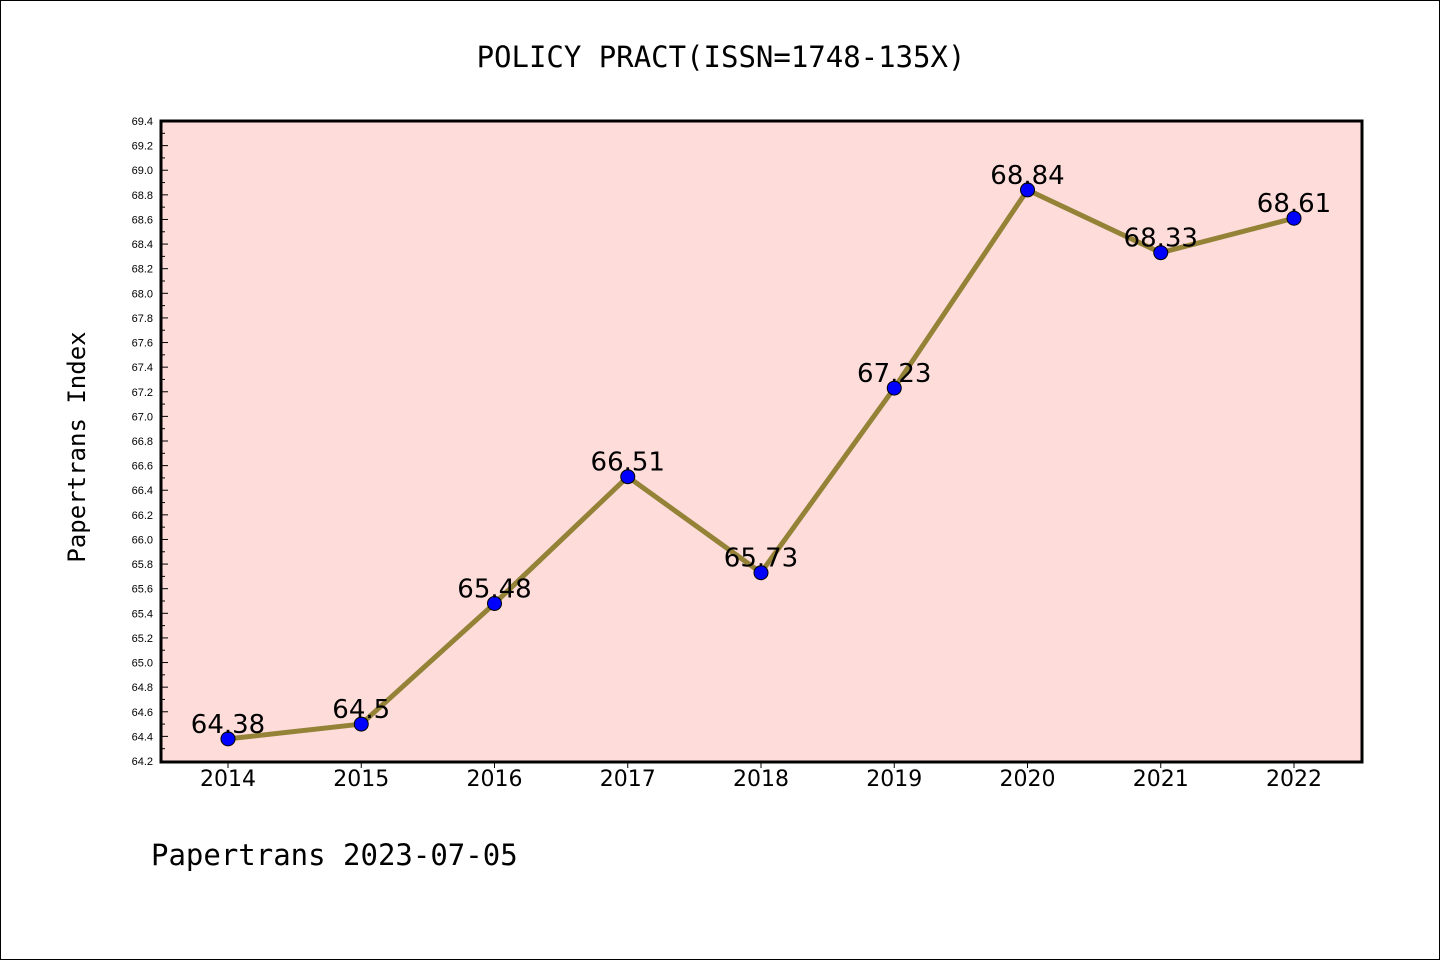 This screenshot has height=961, width=1440. What do you see at coordinates (761, 779) in the screenshot?
I see `x-tick-label: 2018` at bounding box center [761, 779].